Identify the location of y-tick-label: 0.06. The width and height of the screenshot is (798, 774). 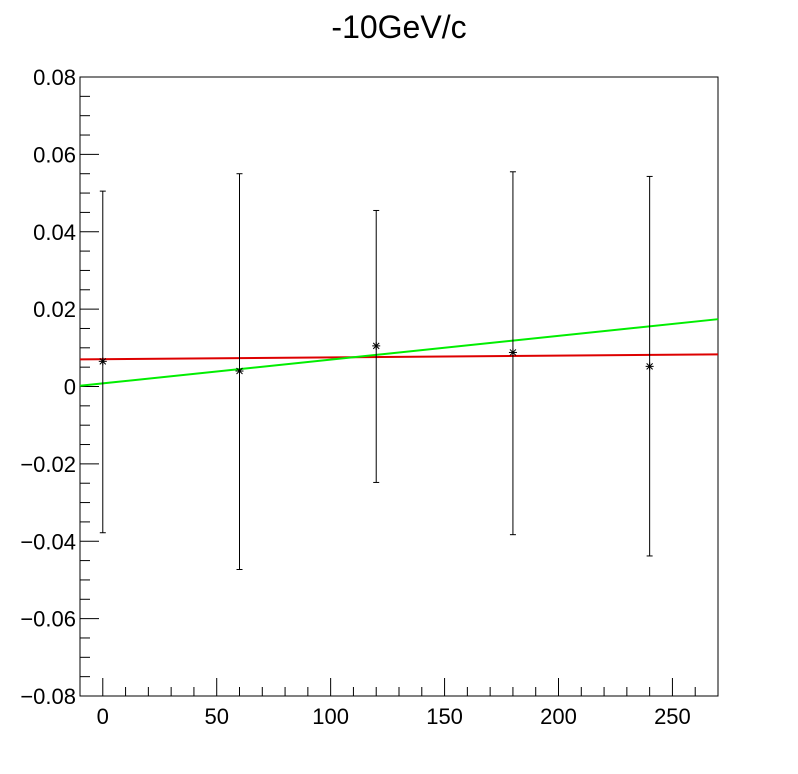
(54, 154).